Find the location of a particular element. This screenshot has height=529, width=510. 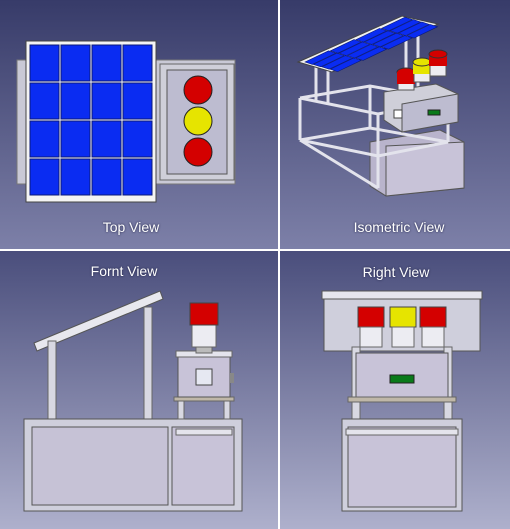

solar-panel is located at coordinates (368, 44).